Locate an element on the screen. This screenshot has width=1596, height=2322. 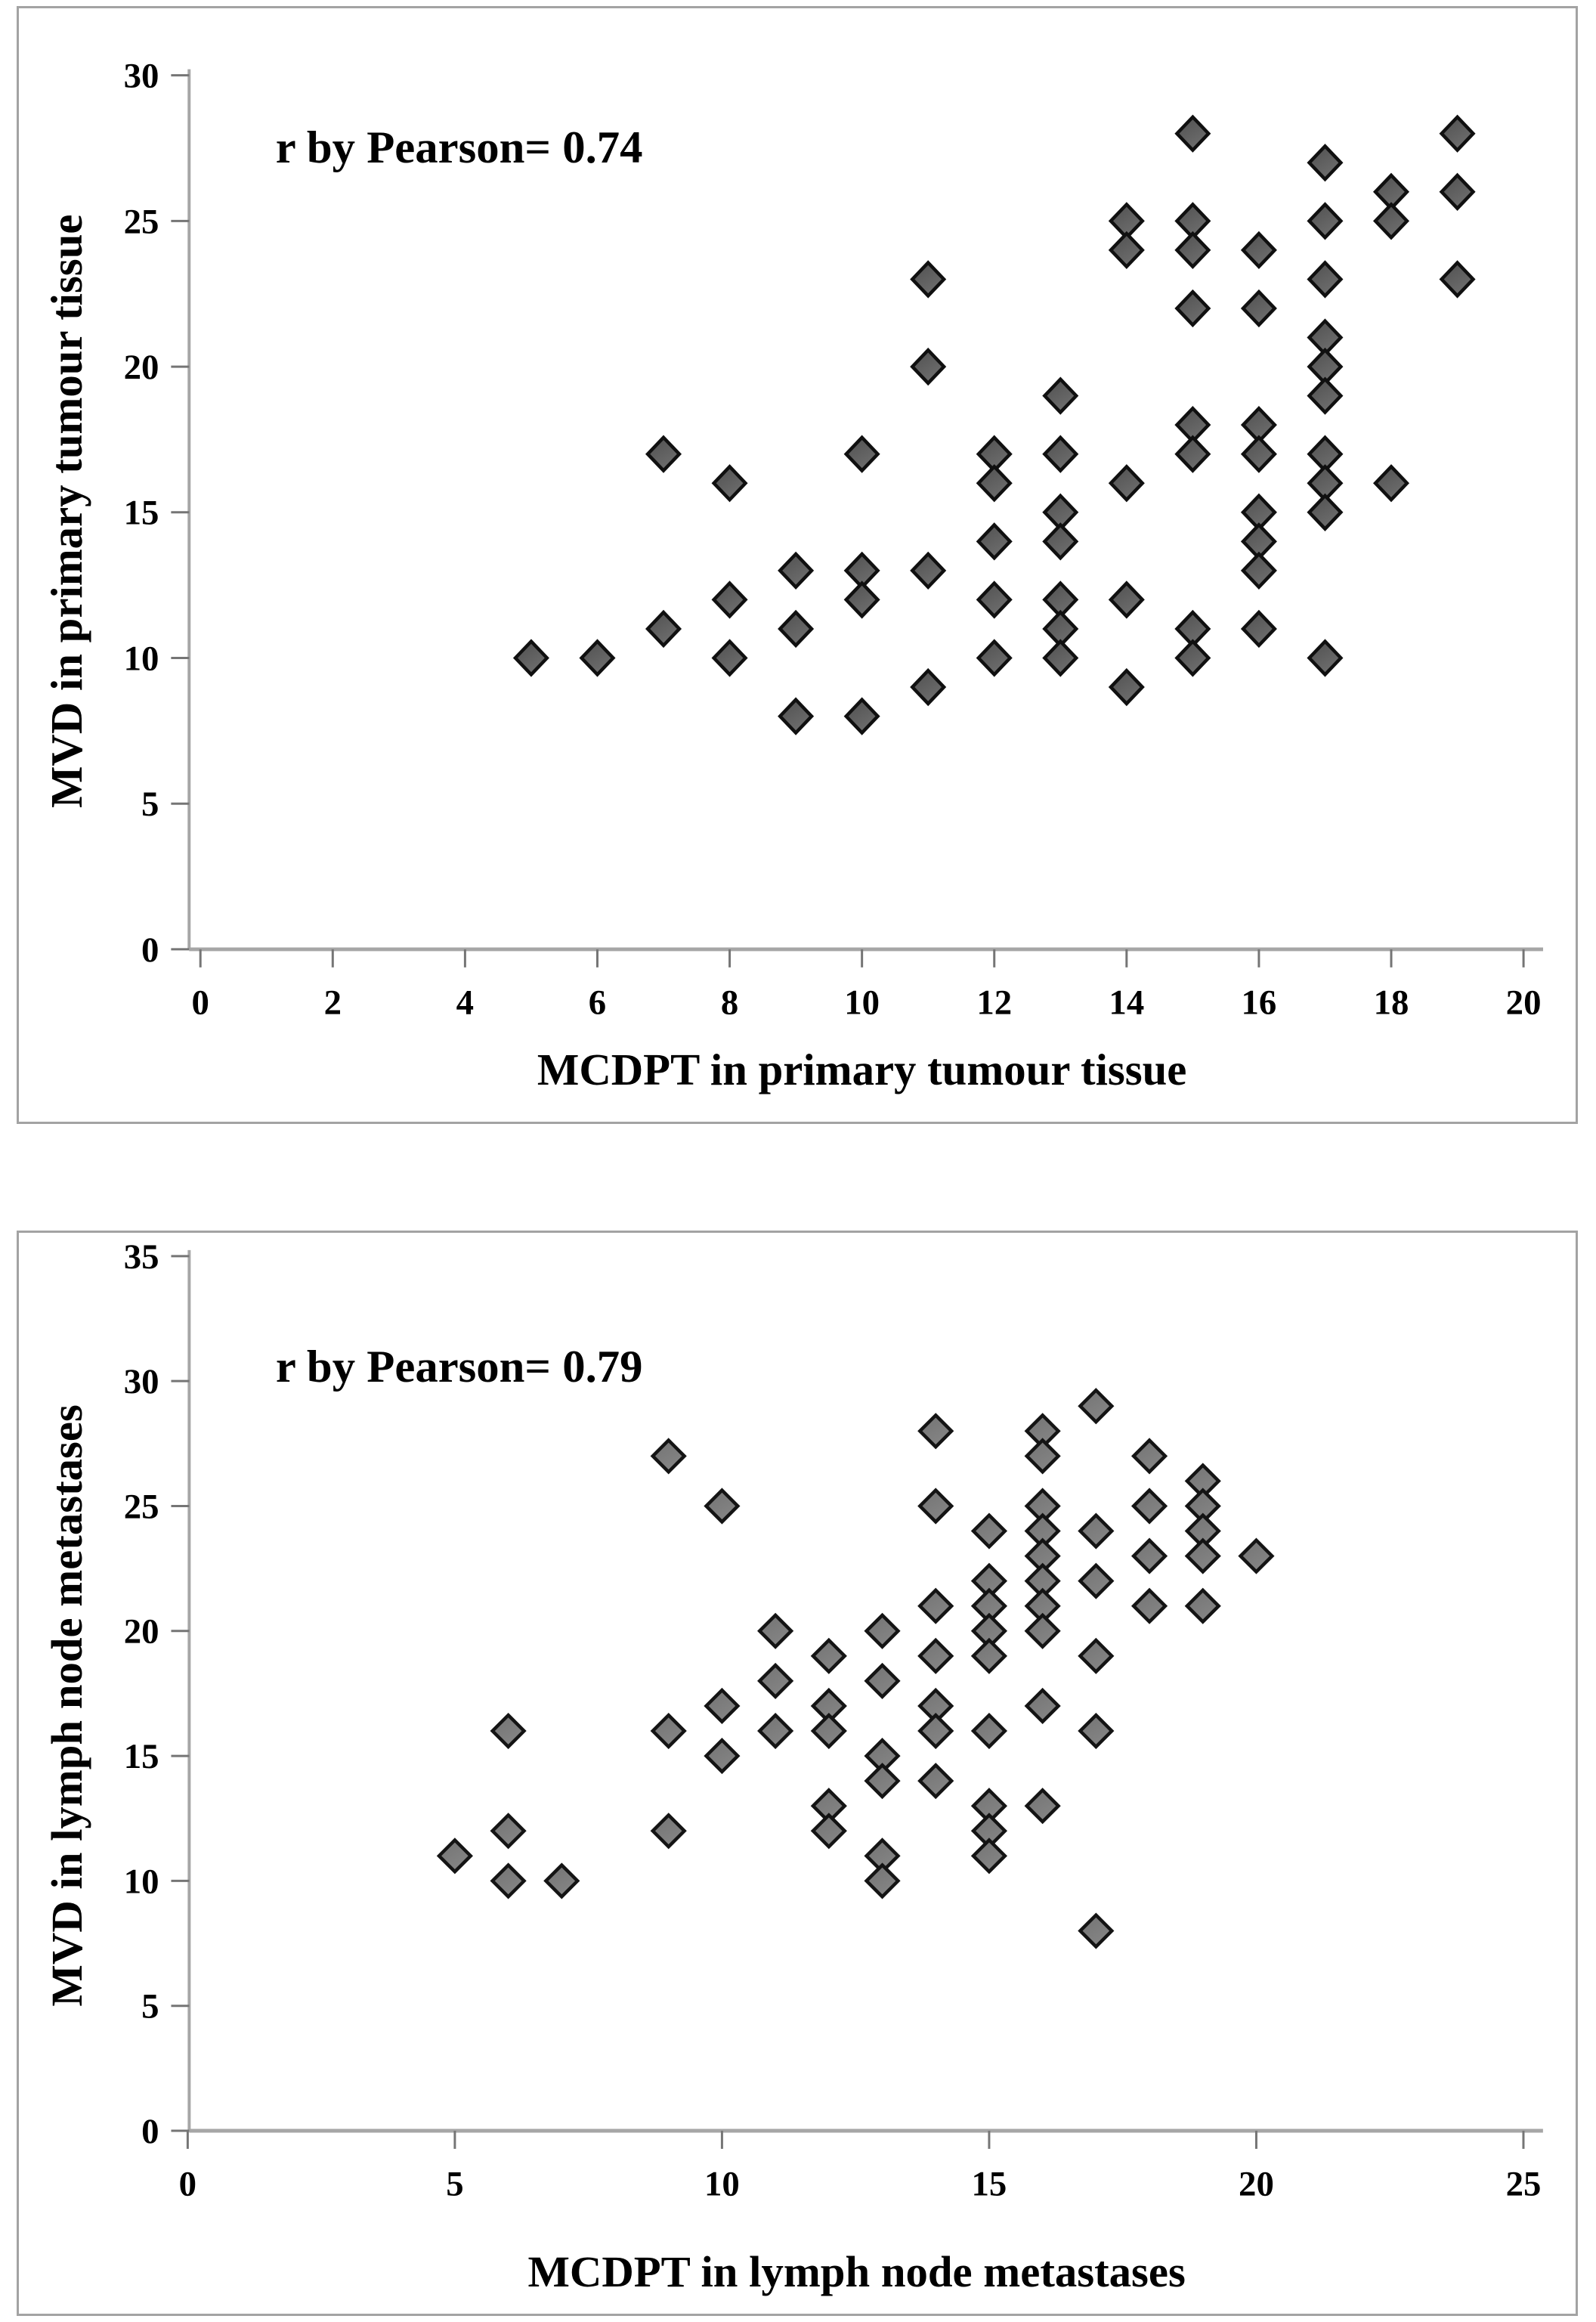
x-tick-label: 16 is located at coordinates (1259, 1003).